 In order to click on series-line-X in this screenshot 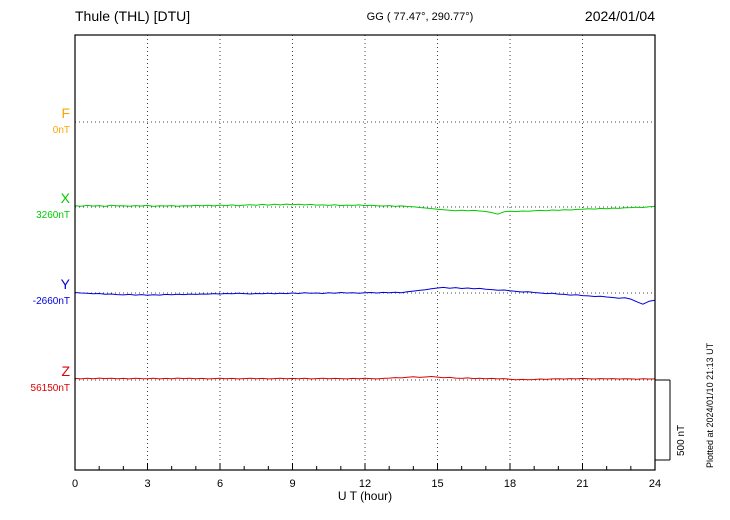, I will do `click(365, 209)`.